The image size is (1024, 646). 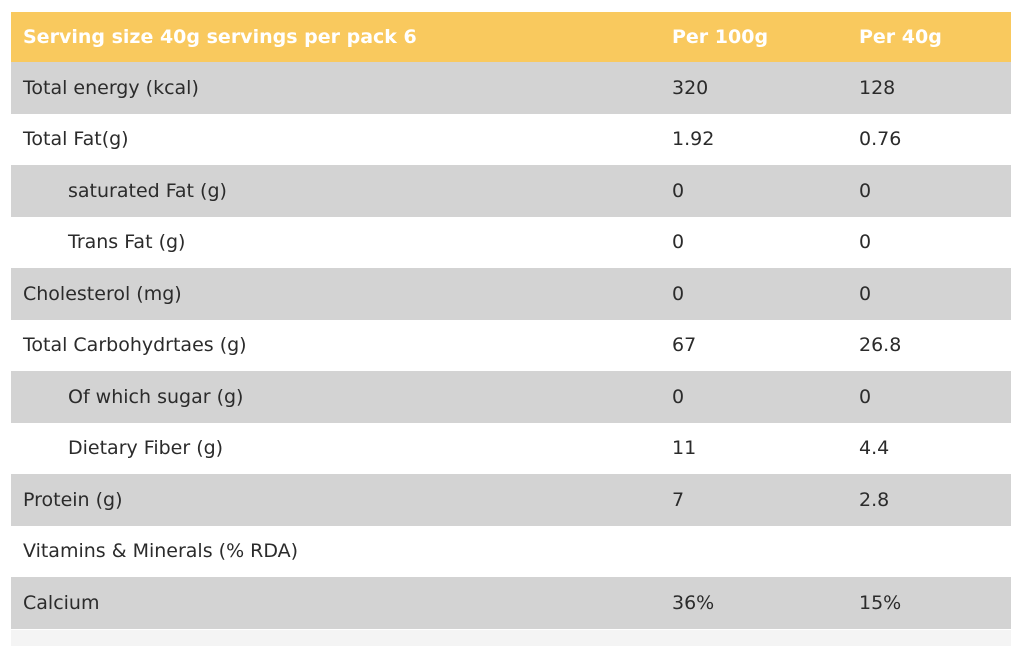 I want to click on row-per-40g: 26.8, so click(x=880, y=345).